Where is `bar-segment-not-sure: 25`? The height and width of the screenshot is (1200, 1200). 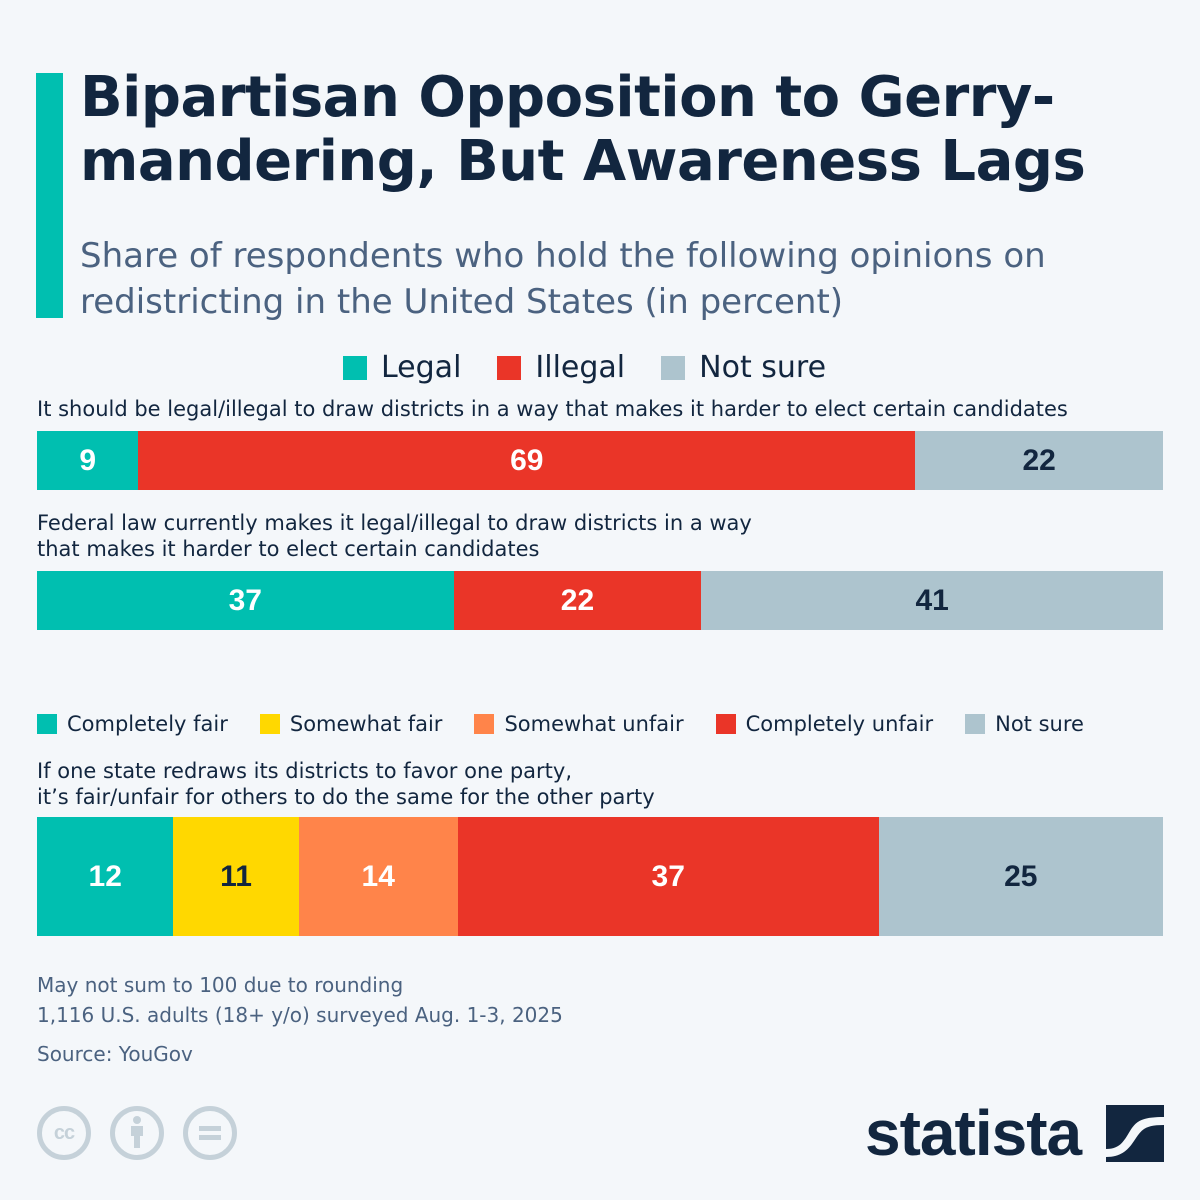 bar-segment-not-sure: 25 is located at coordinates (1020, 876).